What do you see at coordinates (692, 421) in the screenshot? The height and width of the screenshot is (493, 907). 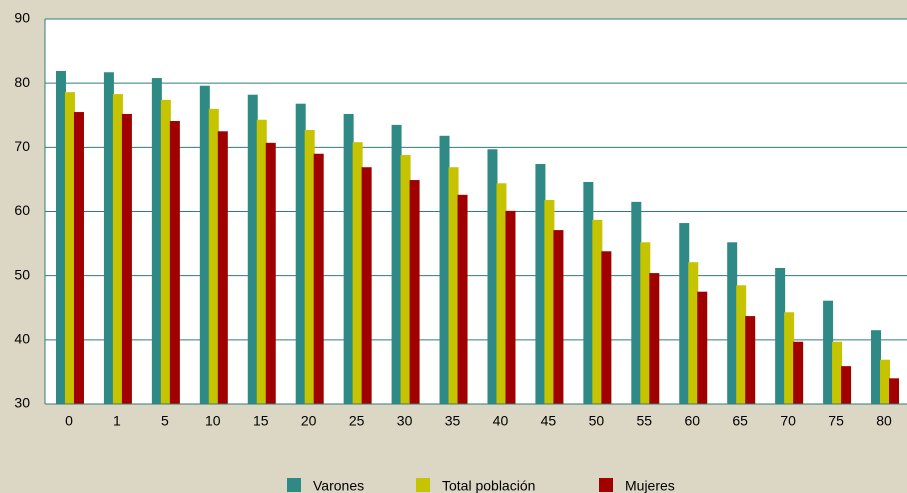 I see `x-tick-label: 60` at bounding box center [692, 421].